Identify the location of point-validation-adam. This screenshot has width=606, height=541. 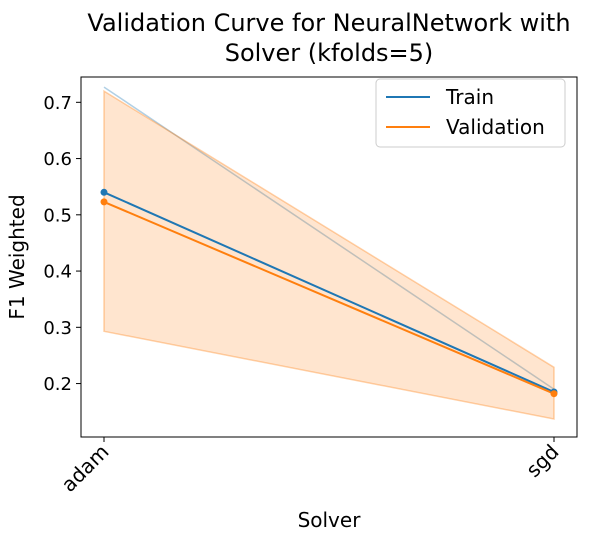
(104, 202).